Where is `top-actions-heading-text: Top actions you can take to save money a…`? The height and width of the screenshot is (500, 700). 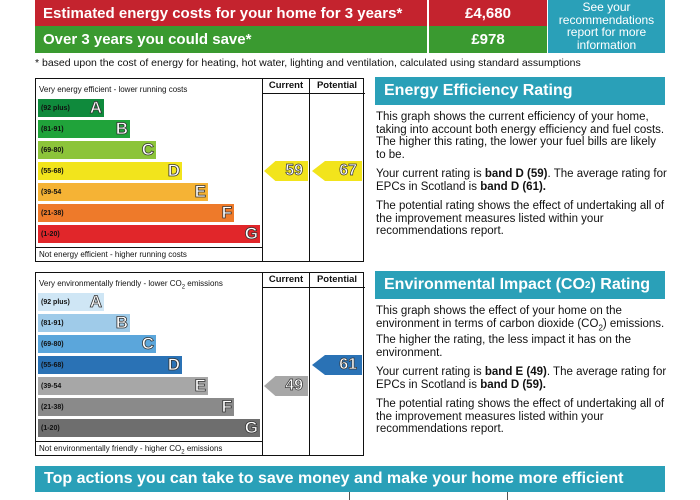 top-actions-heading-text: Top actions you can take to save money a… is located at coordinates (334, 478).